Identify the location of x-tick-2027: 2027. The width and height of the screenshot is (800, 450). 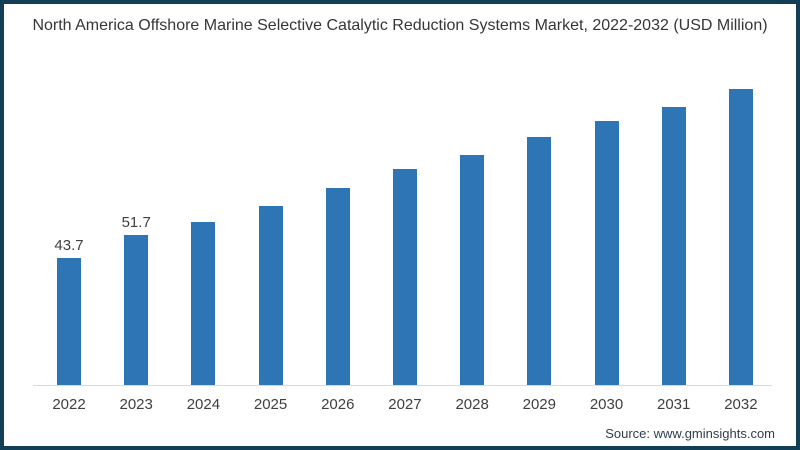
(405, 404).